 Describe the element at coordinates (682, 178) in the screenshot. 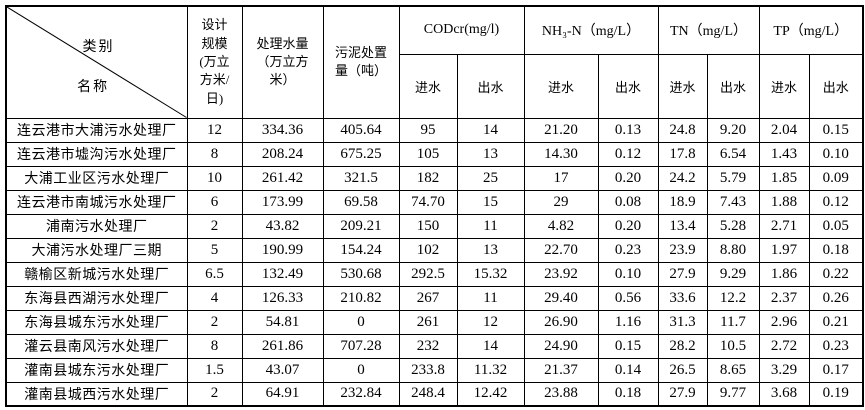

I see `value-cell: 24.2` at that location.